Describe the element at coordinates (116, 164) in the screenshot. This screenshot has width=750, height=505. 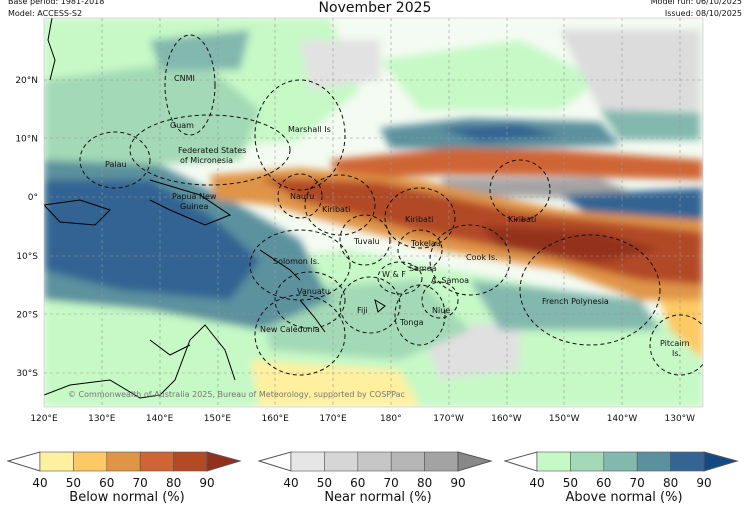
I see `label-palau: Palau` at that location.